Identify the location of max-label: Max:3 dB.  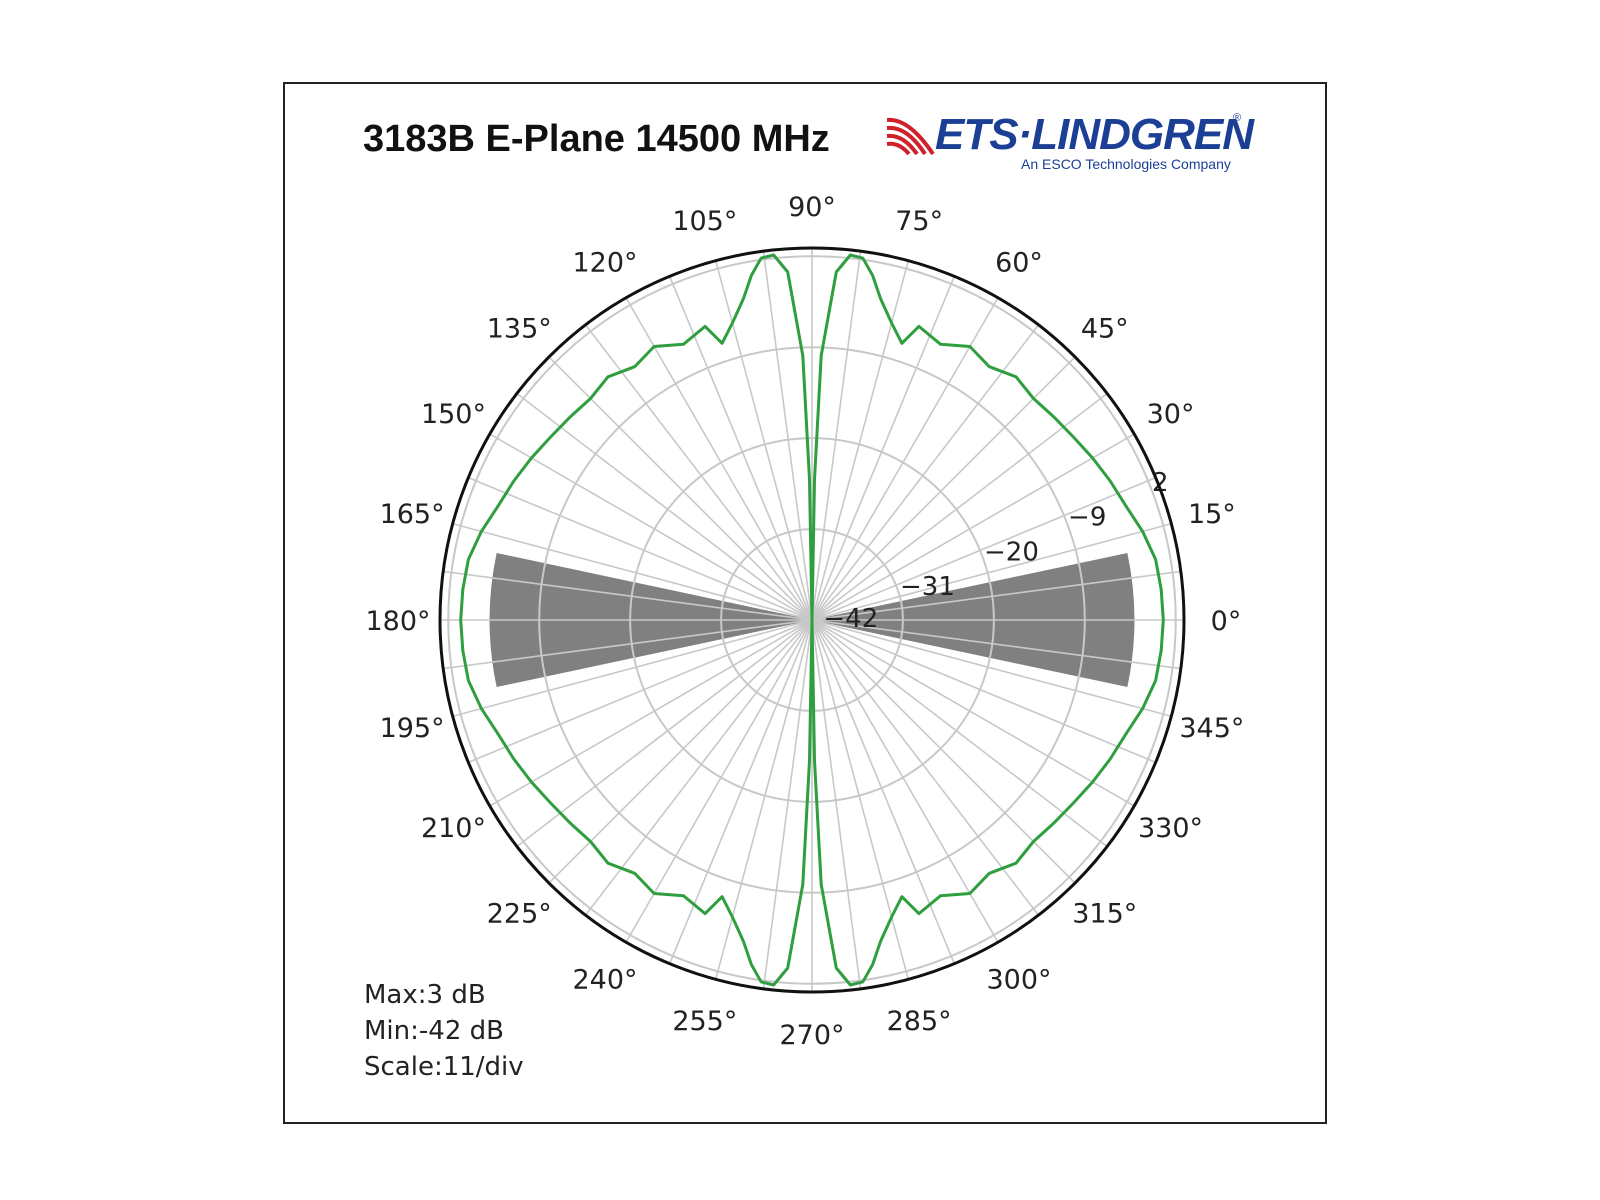
(425, 995).